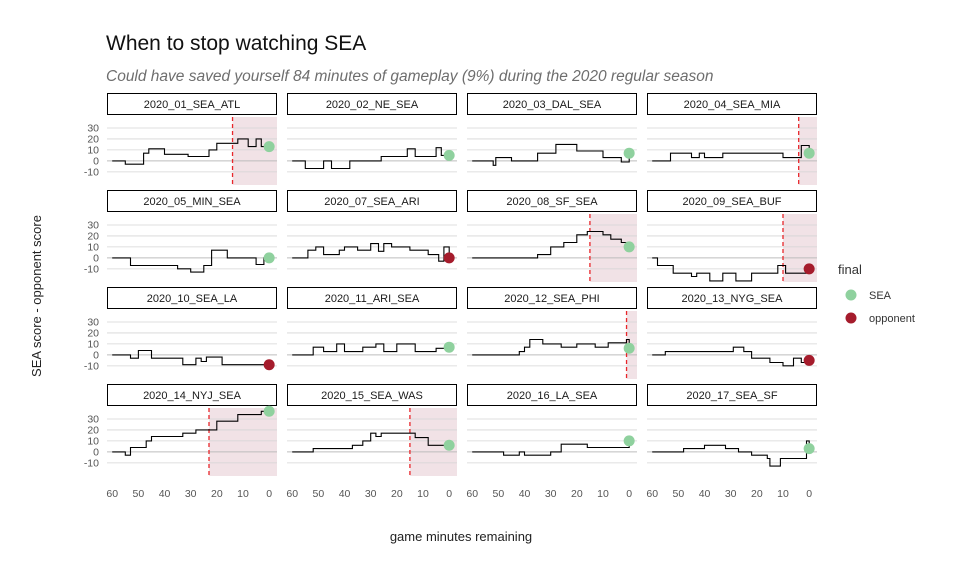 The image size is (960, 576). What do you see at coordinates (397, 494) in the screenshot?
I see `x-tick-label: 20` at bounding box center [397, 494].